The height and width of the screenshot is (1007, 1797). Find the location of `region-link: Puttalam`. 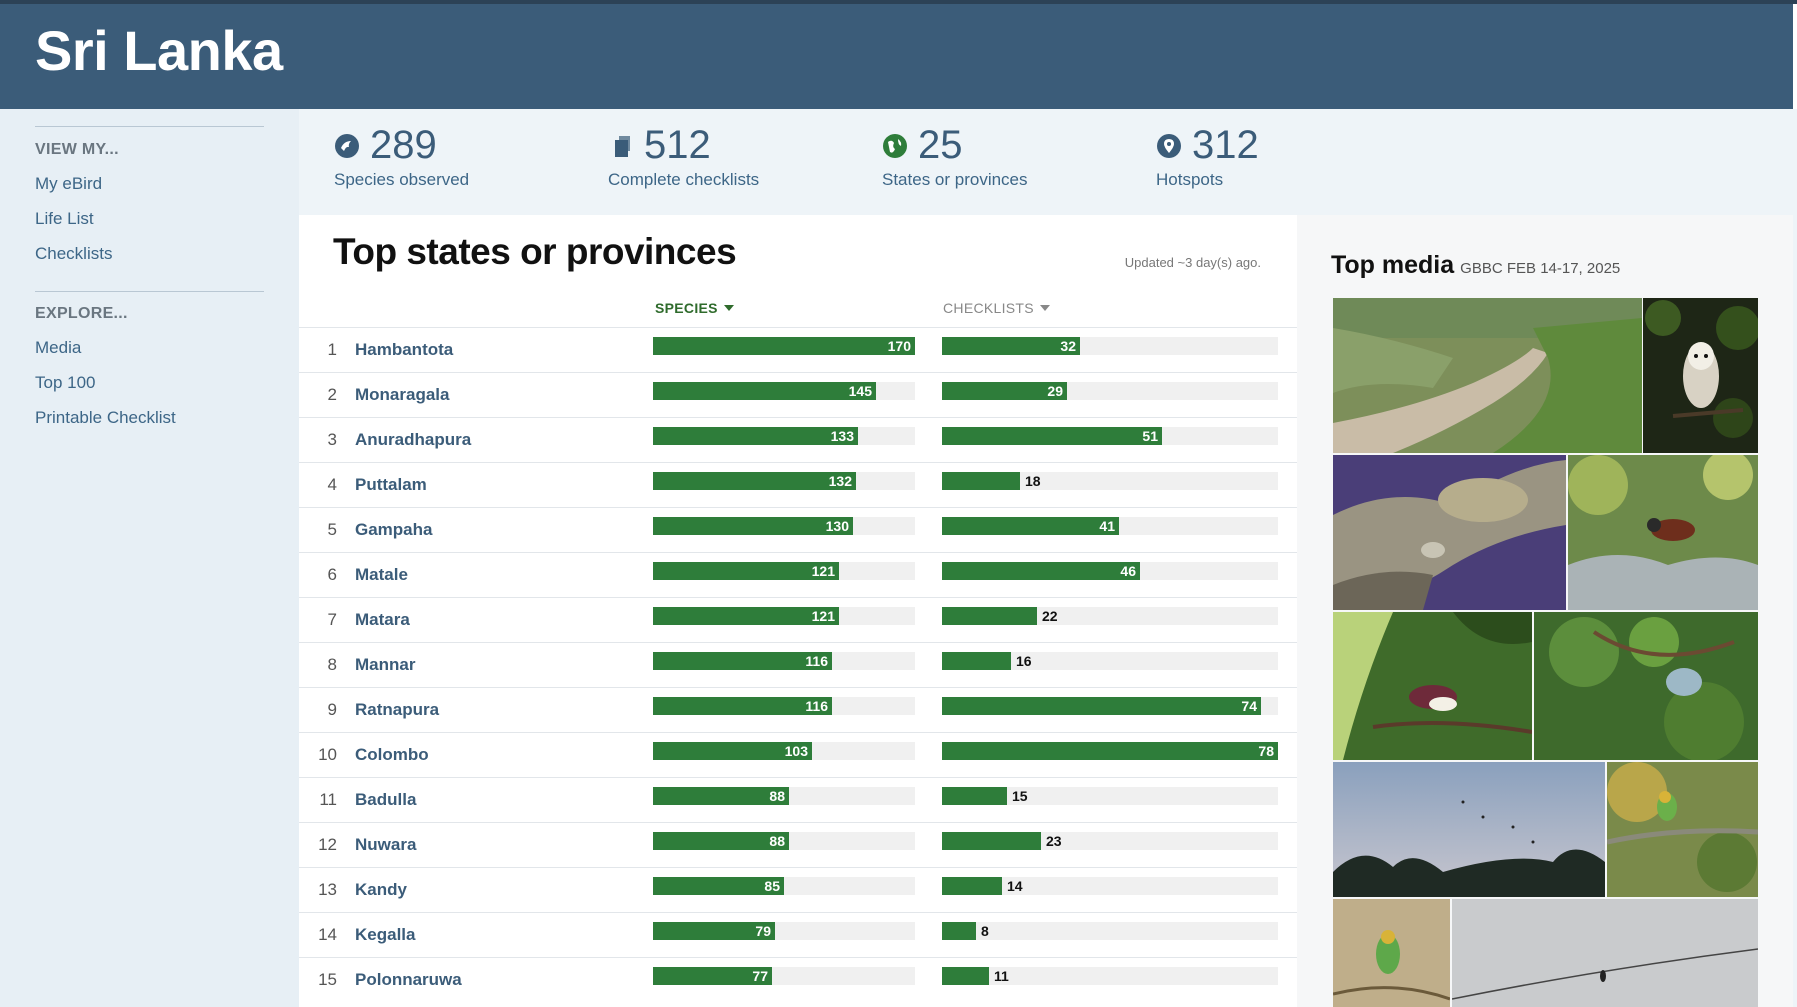

region-link: Puttalam is located at coordinates (391, 484).